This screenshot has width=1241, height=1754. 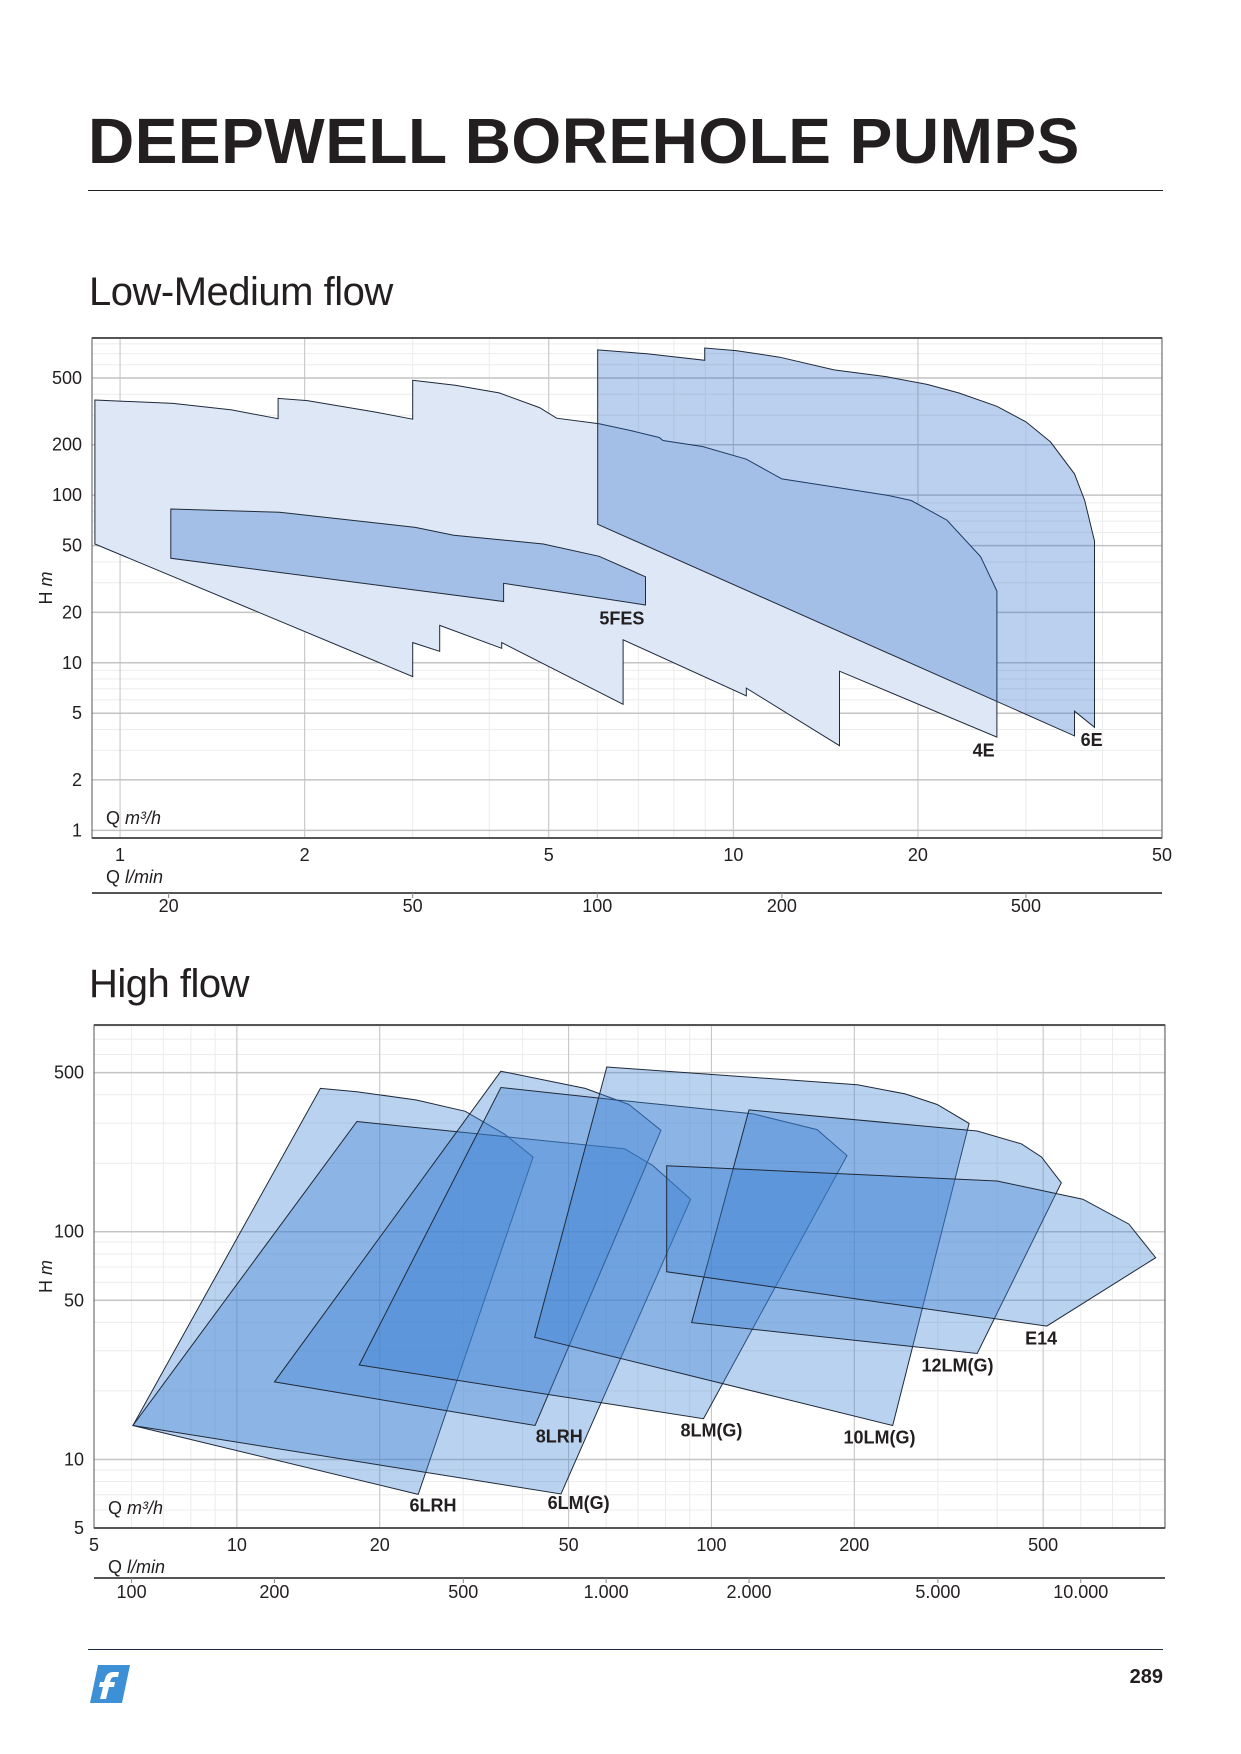 What do you see at coordinates (1041, 1338) in the screenshot?
I see `series-label: E14` at bounding box center [1041, 1338].